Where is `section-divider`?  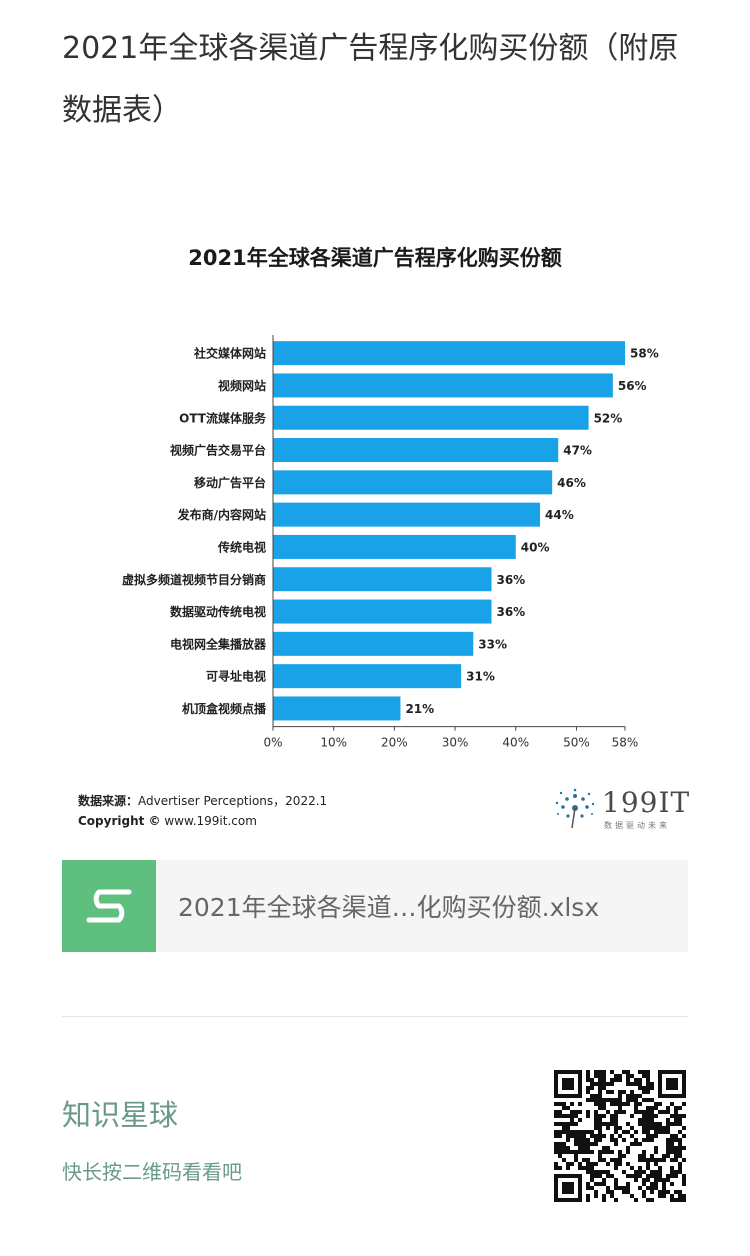
section-divider is located at coordinates (375, 1016).